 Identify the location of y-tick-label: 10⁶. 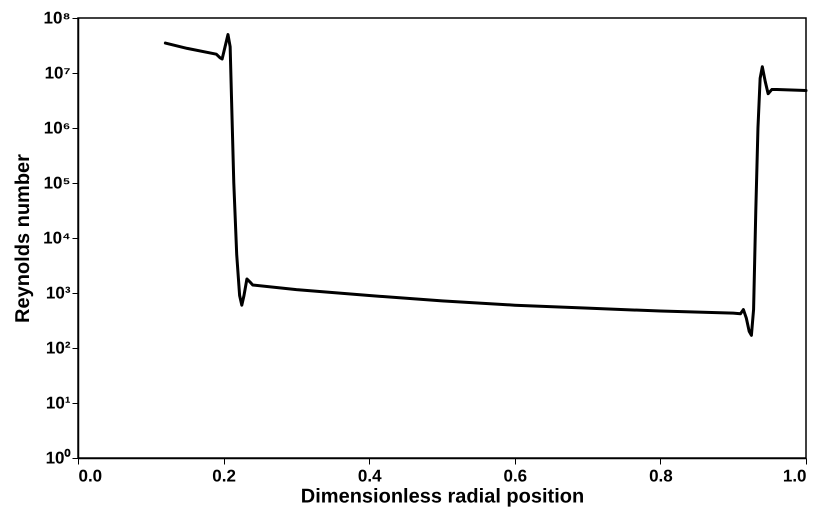
(57, 128).